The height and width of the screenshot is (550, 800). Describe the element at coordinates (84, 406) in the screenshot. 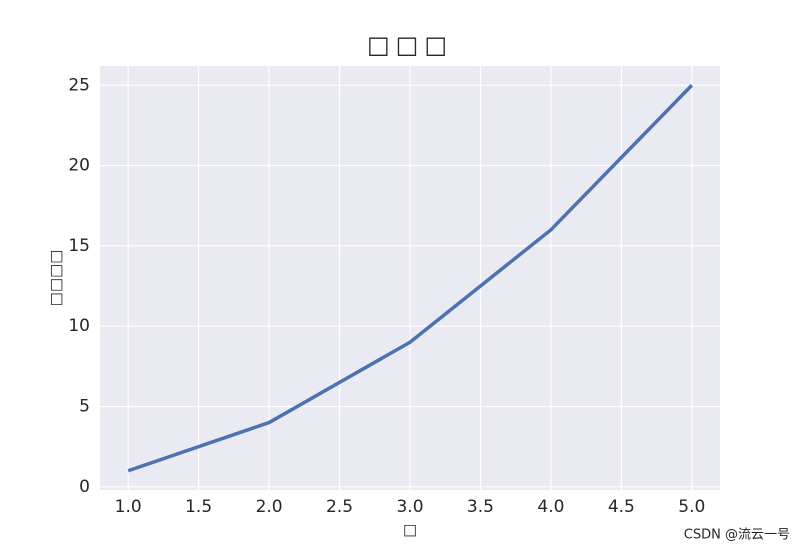

I see `y-tick-label: 5` at that location.